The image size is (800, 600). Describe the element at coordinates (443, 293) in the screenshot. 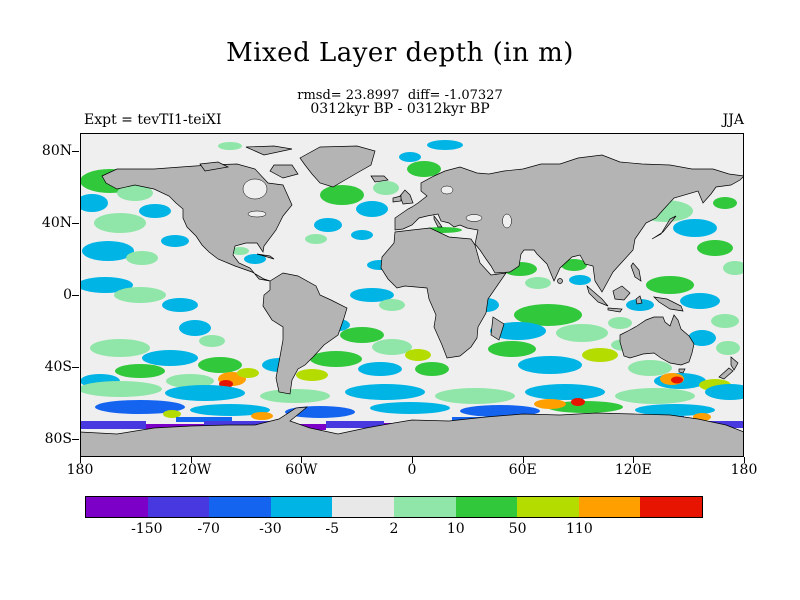

I see `africa` at that location.